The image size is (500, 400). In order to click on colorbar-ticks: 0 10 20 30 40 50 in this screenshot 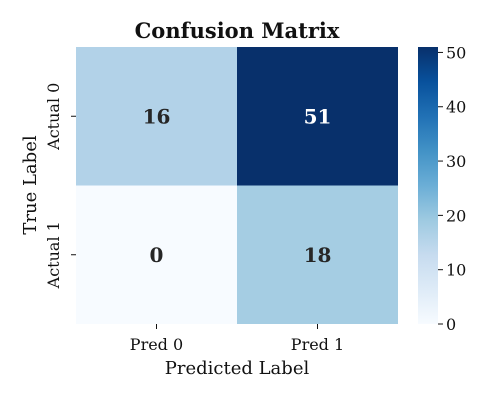, I will do `click(452, 188)`.